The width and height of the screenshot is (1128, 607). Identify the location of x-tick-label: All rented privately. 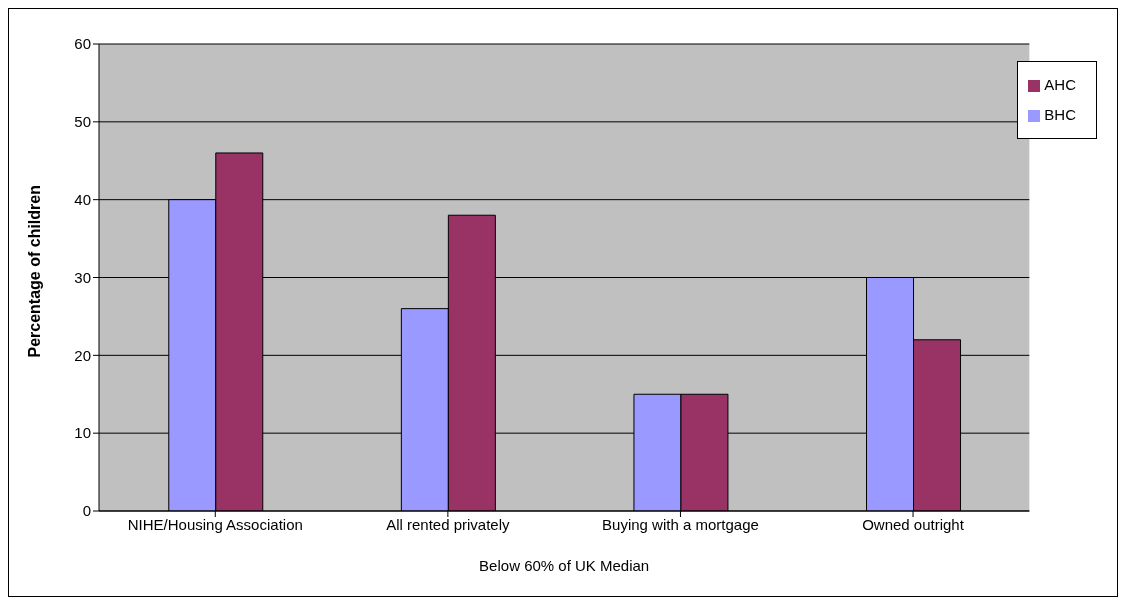
(448, 524).